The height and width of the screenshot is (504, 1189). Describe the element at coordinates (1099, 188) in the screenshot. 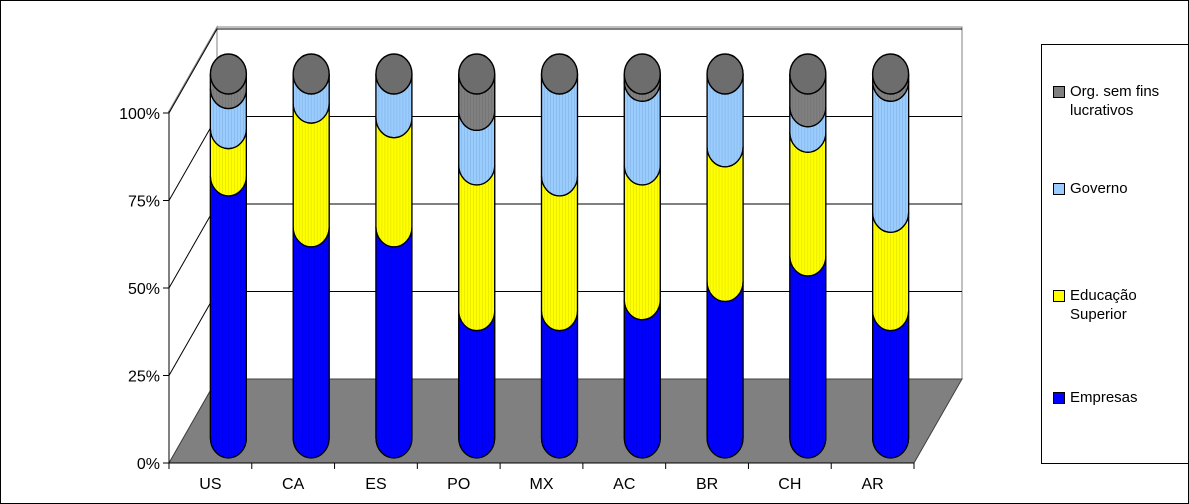

I see `legend-label-governo: Governo` at that location.